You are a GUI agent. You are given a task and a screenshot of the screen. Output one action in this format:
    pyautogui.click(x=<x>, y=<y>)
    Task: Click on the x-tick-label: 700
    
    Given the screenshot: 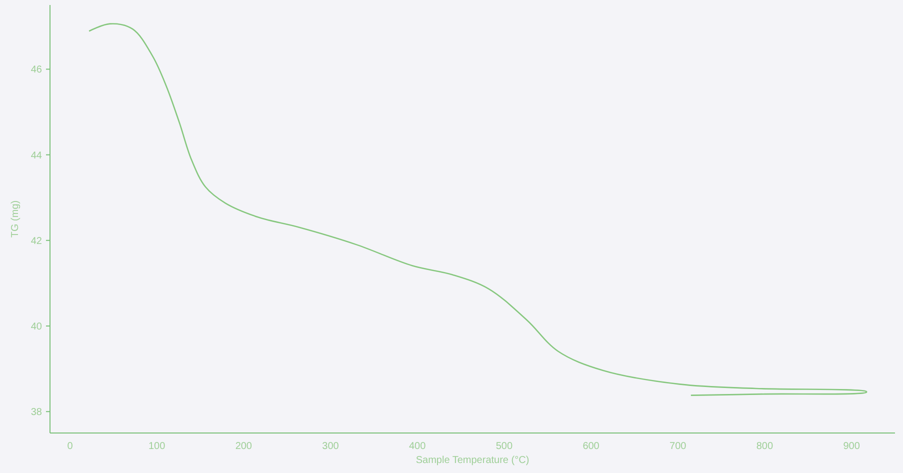 What is the action you would take?
    pyautogui.click(x=678, y=446)
    